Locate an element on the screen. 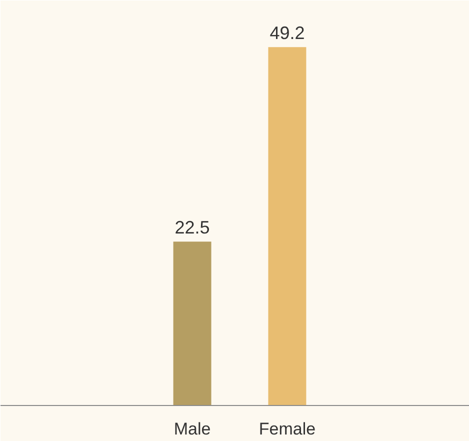  data-label: 49.2 is located at coordinates (287, 33).